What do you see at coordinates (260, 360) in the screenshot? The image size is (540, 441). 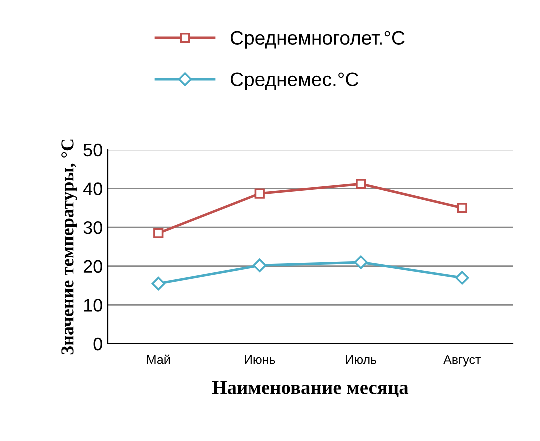 I see `x-tick-label: Июнь` at bounding box center [260, 360].